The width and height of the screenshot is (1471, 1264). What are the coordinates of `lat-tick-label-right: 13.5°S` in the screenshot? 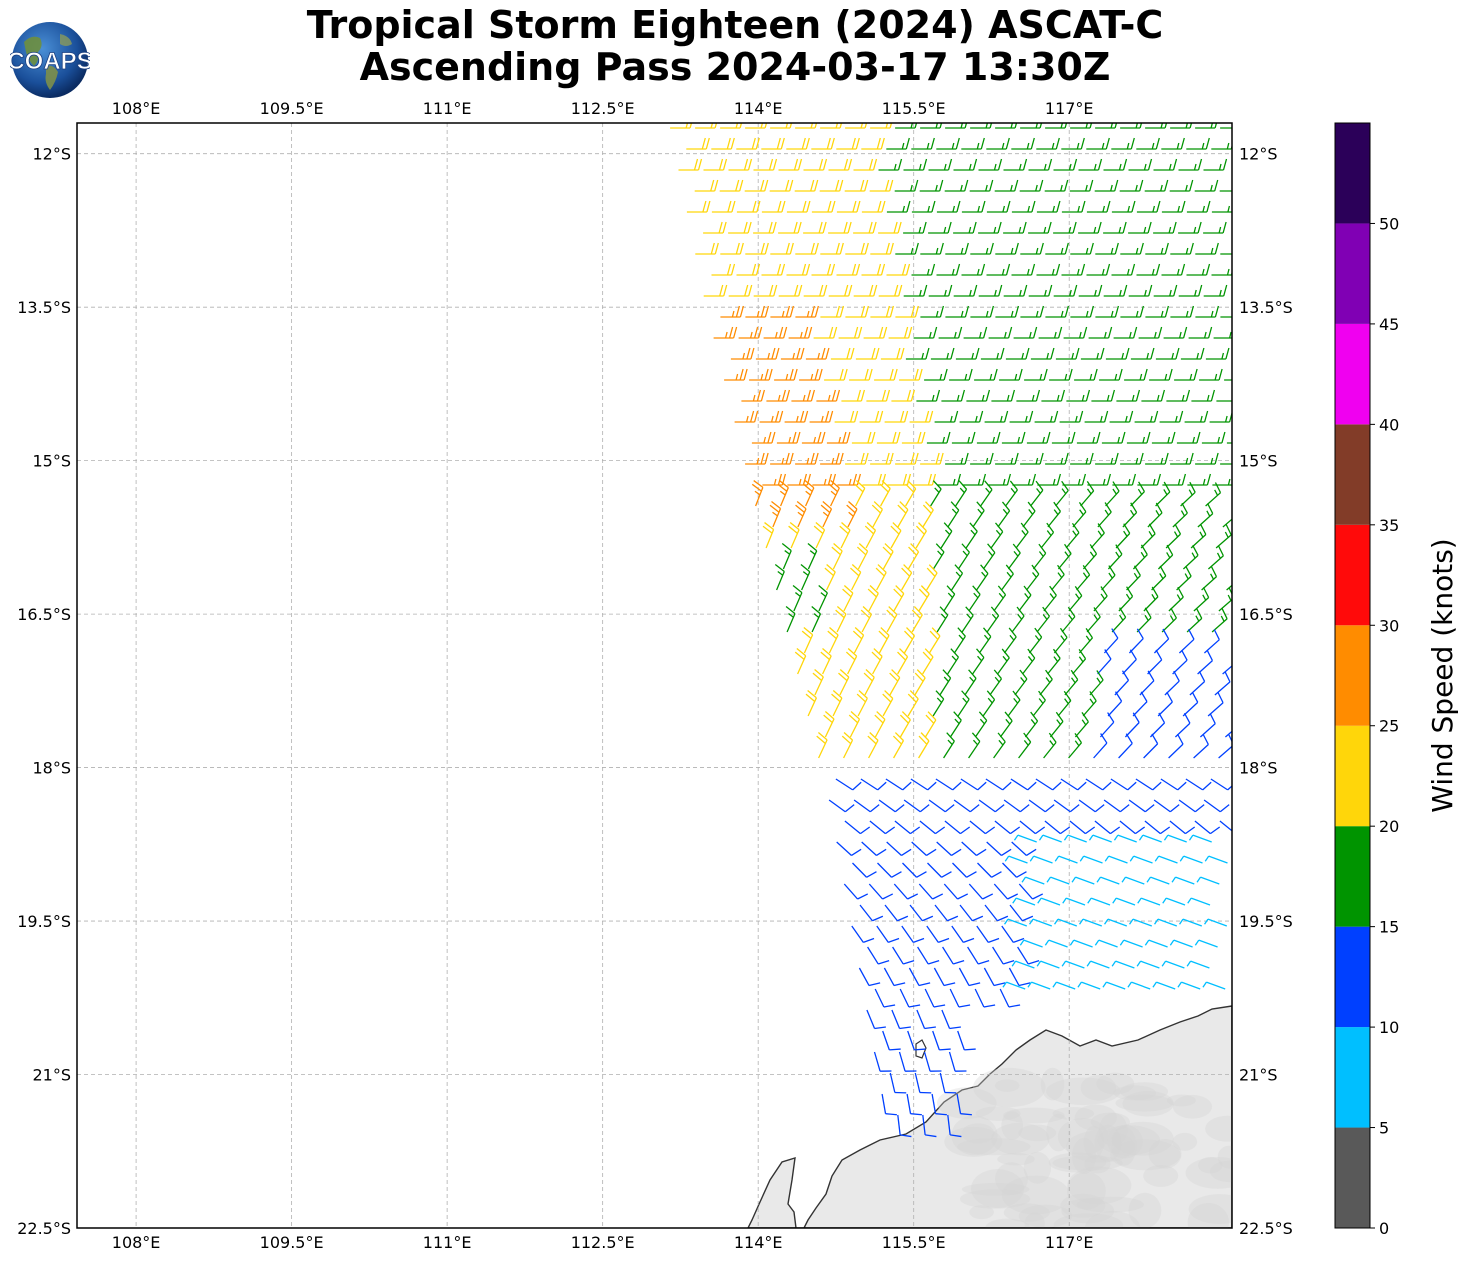 It's located at (1266, 307).